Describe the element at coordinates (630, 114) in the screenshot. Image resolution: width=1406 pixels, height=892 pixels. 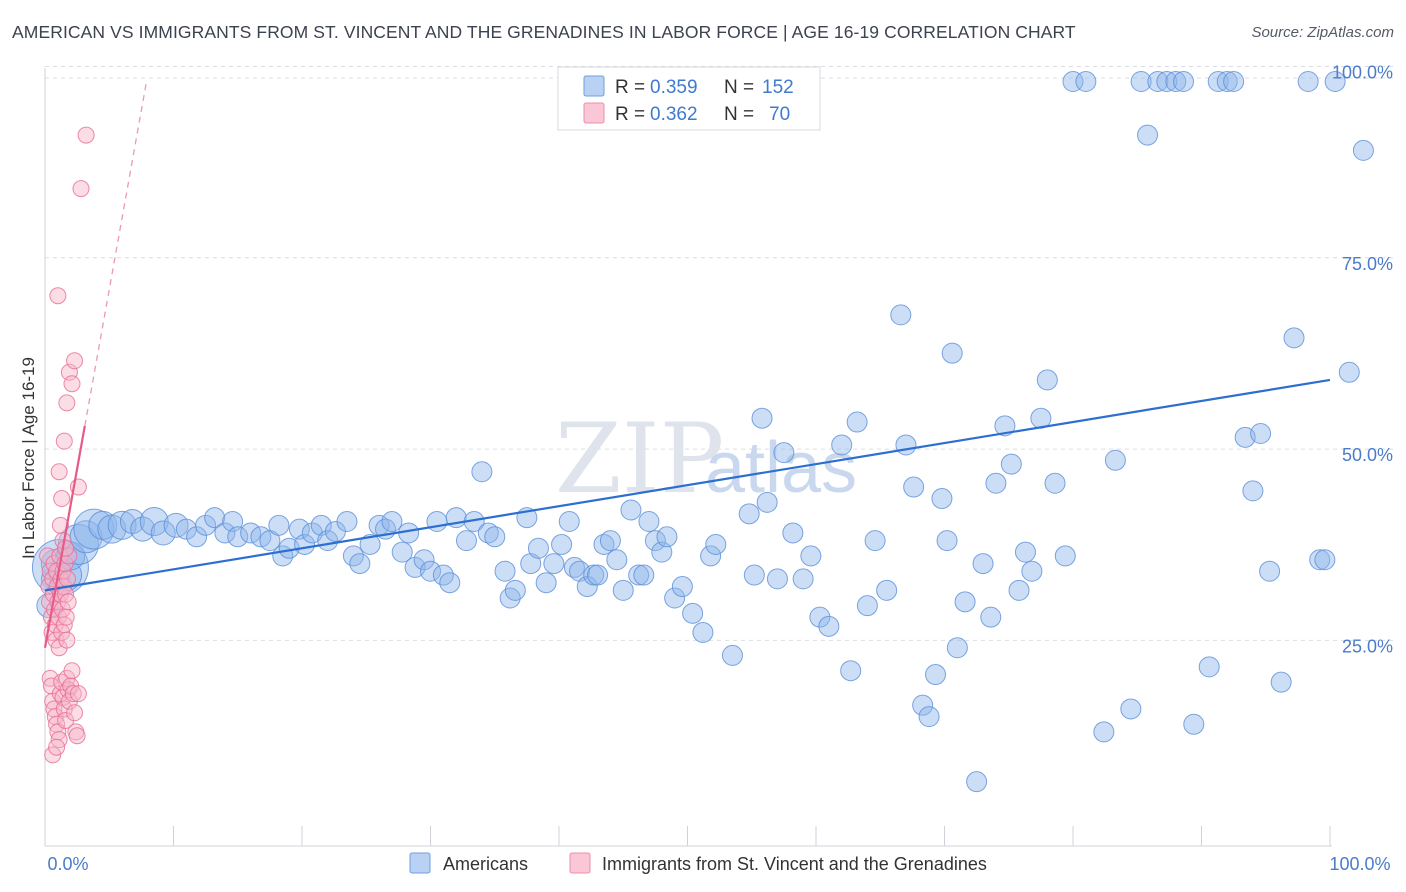
I see `legend-r-label-2: R =` at that location.